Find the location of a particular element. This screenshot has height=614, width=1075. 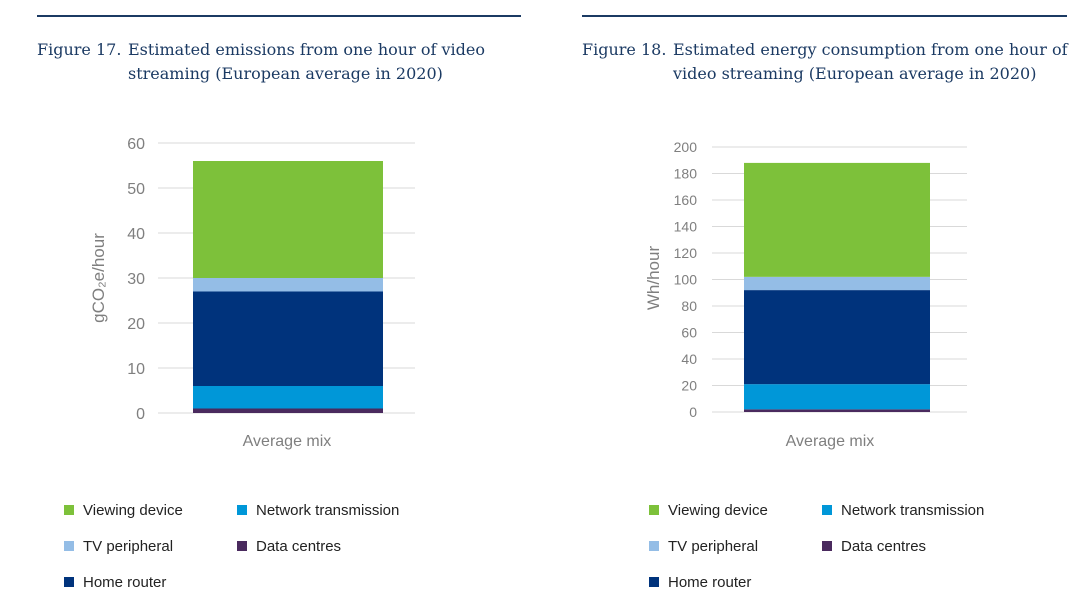

chart-2-category-label: Average mix is located at coordinates (830, 441).